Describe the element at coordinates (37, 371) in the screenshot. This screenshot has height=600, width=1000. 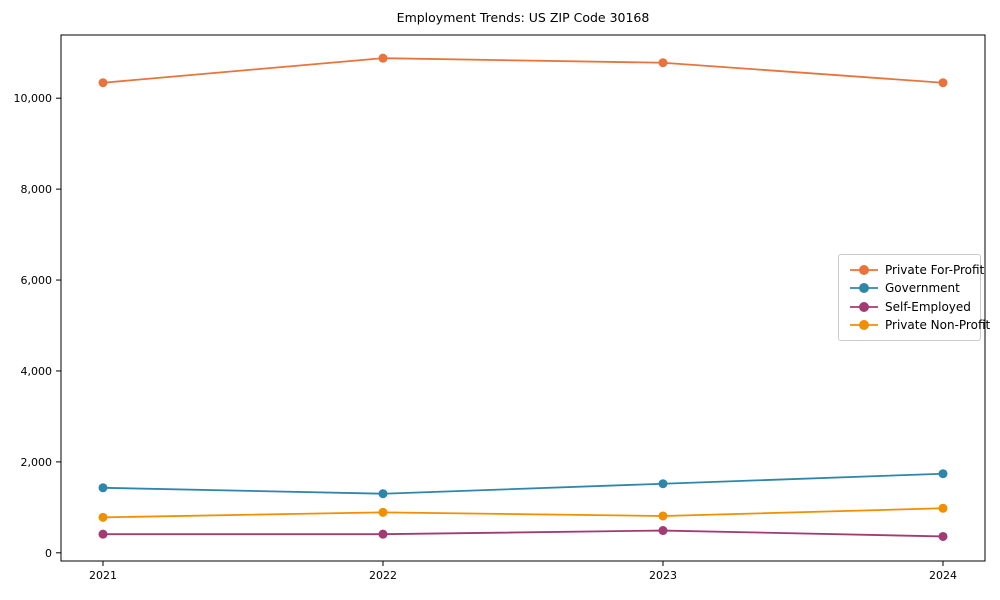
I see `y-axis-tick-label: 4,000` at that location.